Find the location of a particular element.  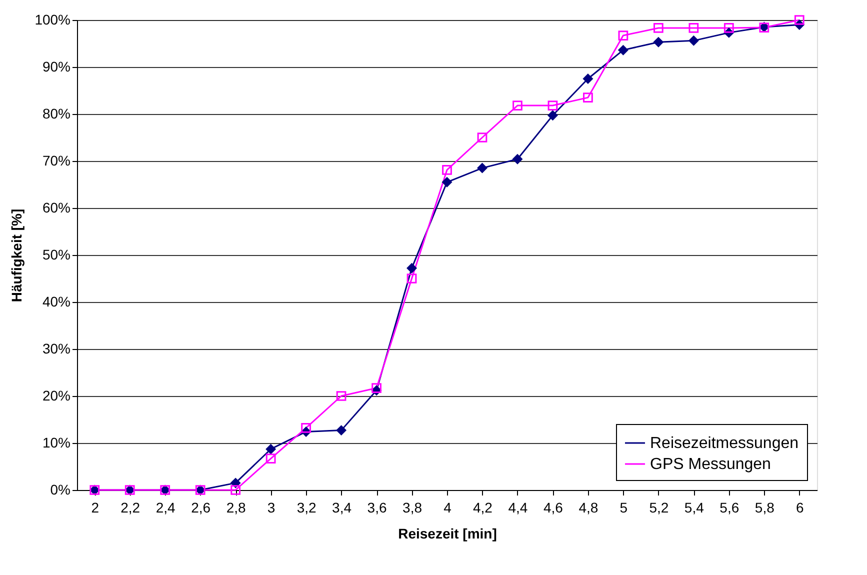

x-tick-label: 6 is located at coordinates (800, 508).